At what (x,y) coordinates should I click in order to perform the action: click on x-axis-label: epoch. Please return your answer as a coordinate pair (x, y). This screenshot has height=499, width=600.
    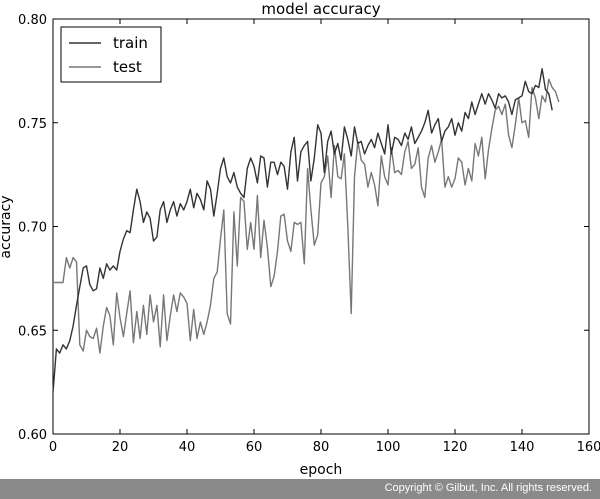
    Looking at the image, I should click on (321, 470).